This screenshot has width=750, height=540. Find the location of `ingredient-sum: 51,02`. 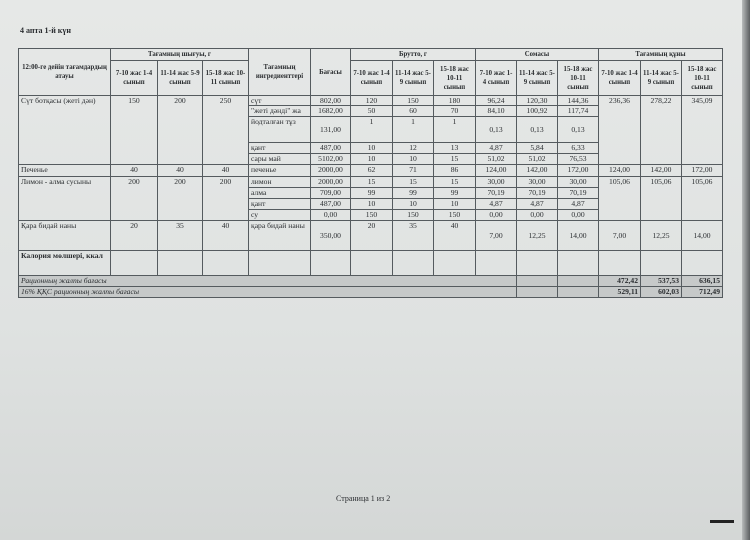

ingredient-sum: 51,02 is located at coordinates (496, 159).